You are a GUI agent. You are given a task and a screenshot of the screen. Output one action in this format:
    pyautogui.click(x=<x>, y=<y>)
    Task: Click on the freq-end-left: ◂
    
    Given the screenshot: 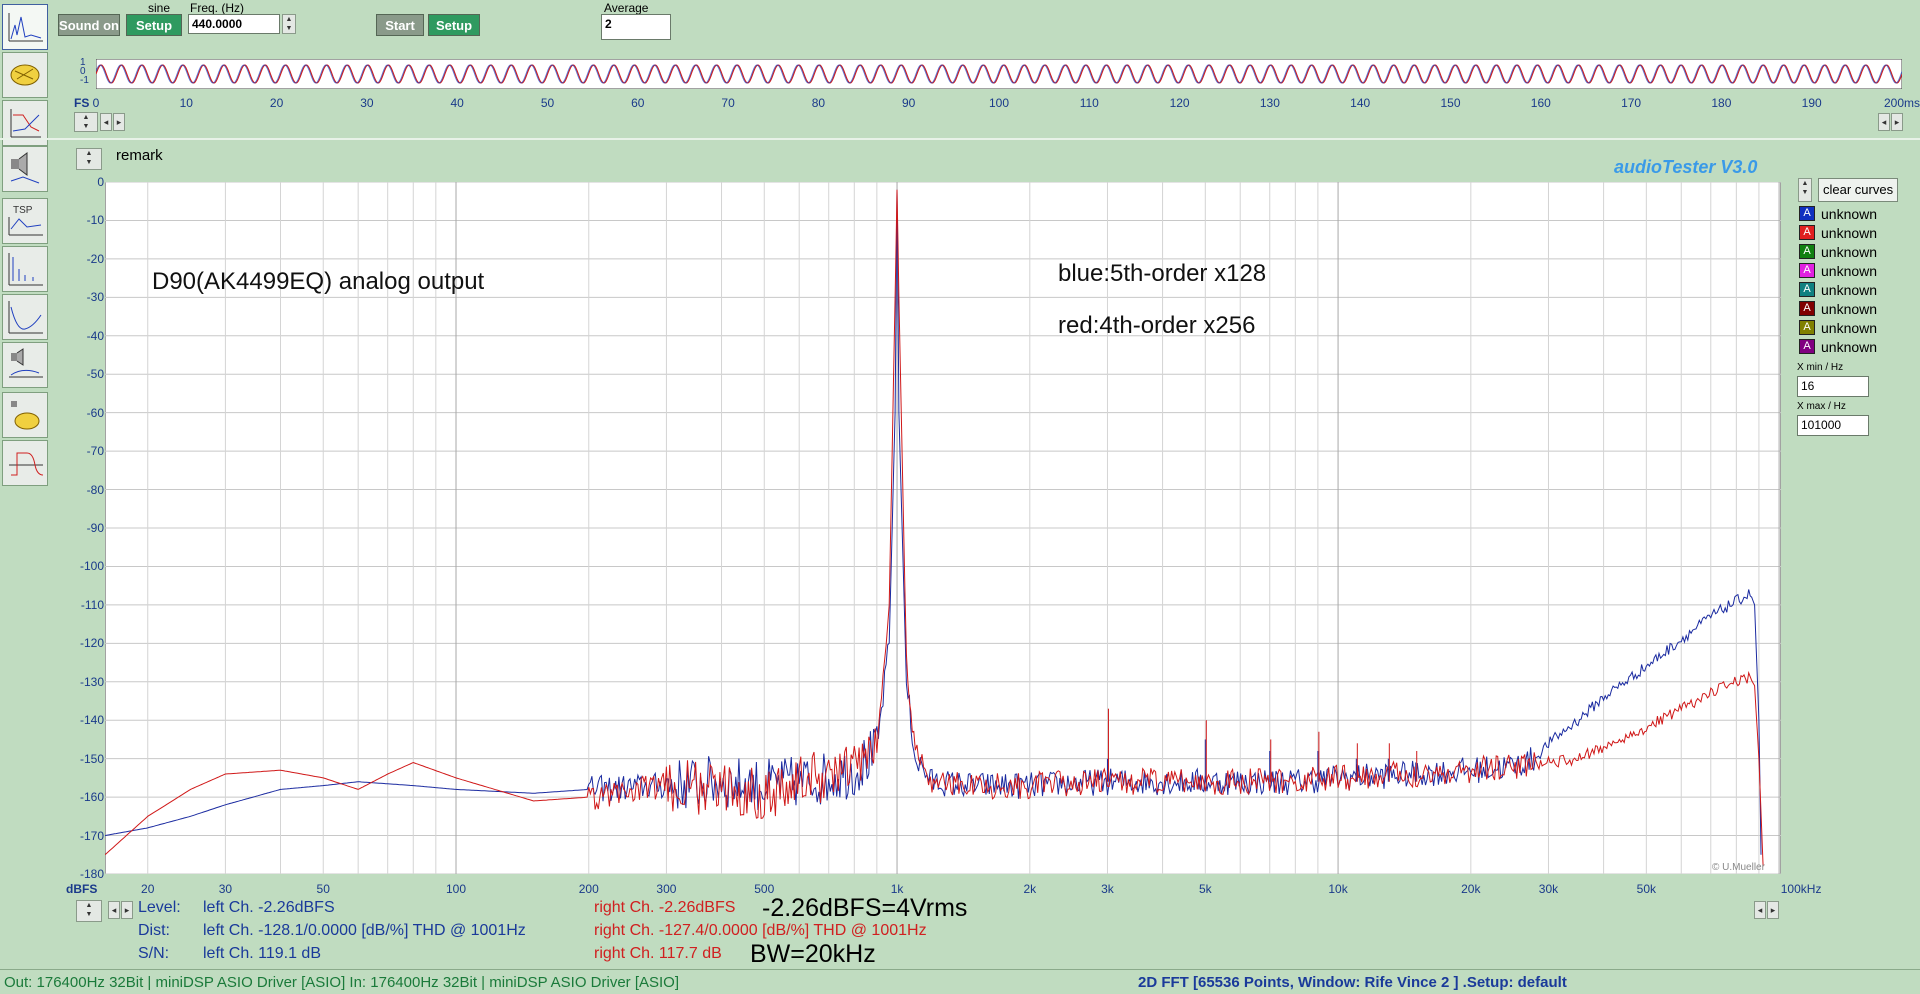 What is the action you would take?
    pyautogui.click(x=1760, y=910)
    